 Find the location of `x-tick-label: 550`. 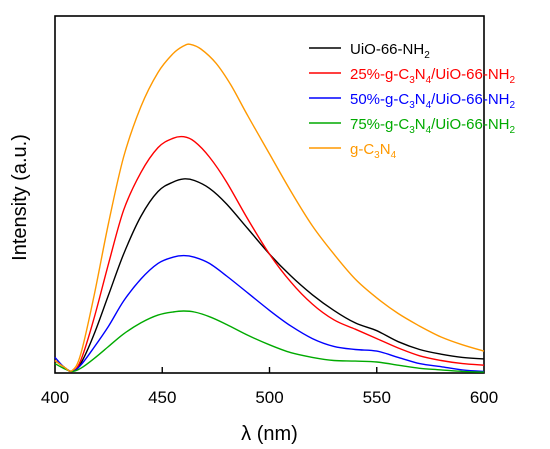

x-tick-label: 550 is located at coordinates (377, 397).